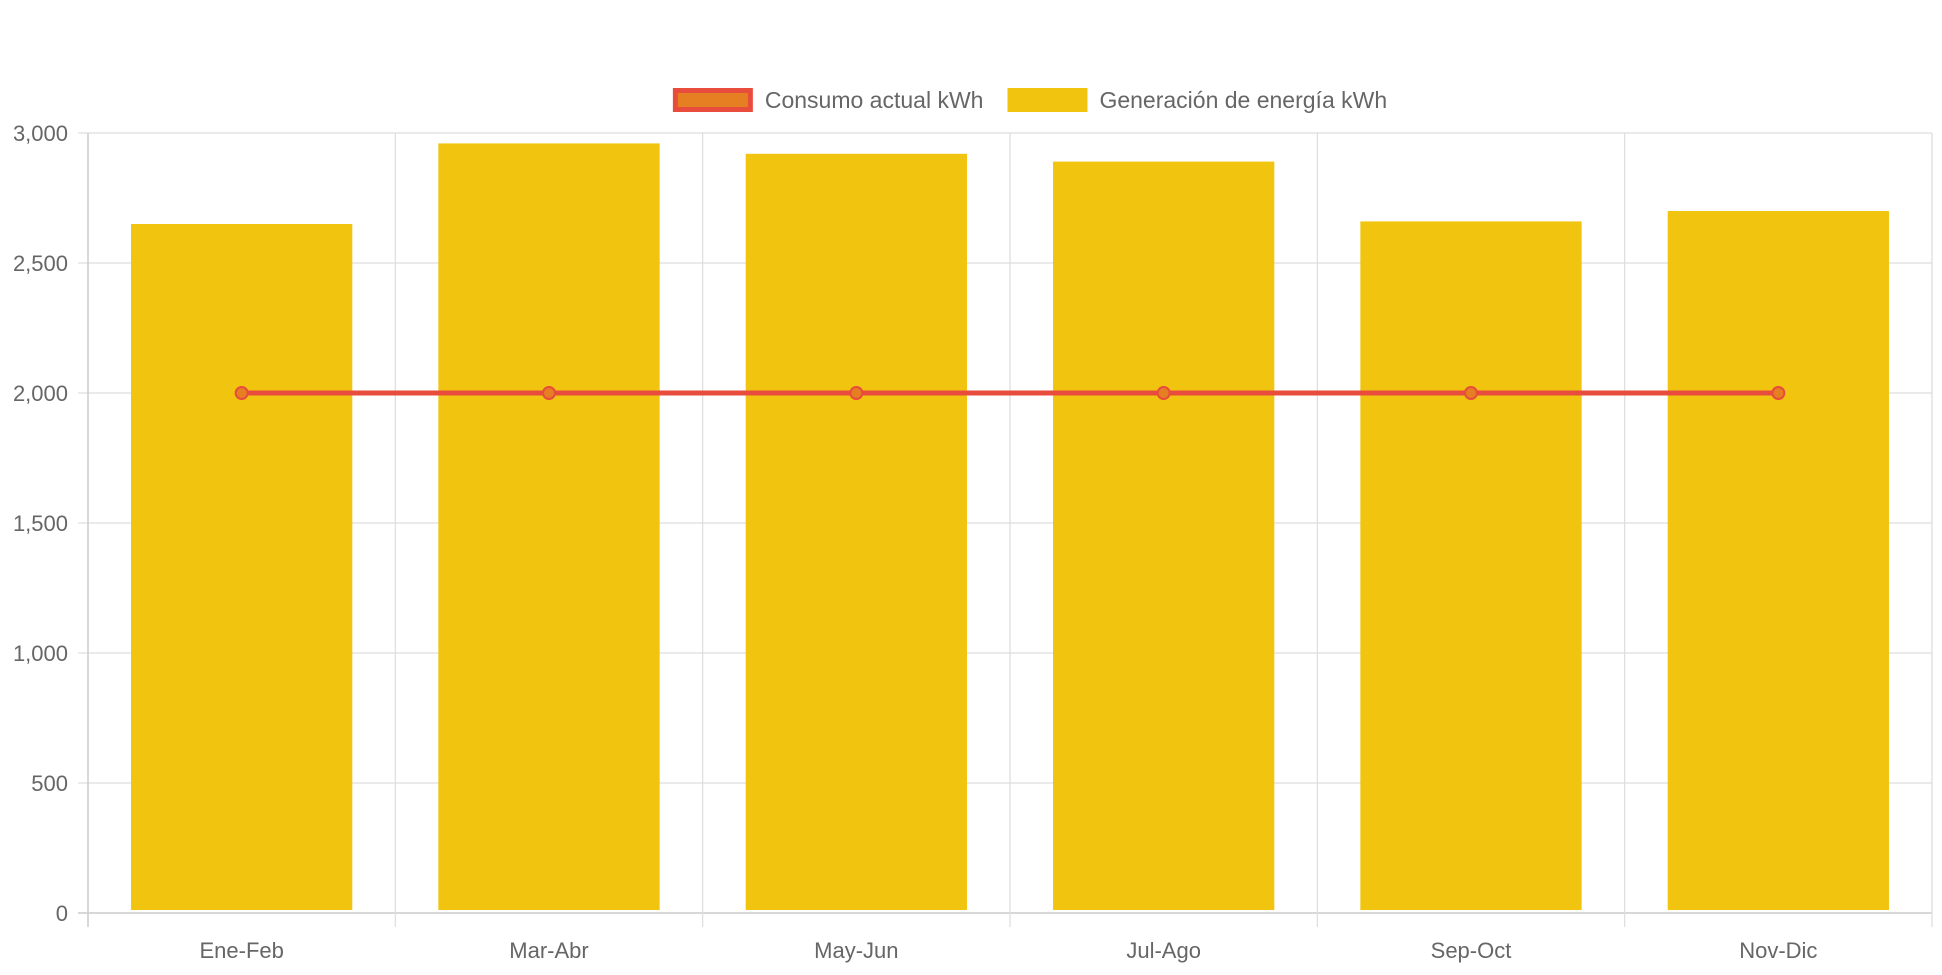 Image resolution: width=1942 pixels, height=975 pixels. Describe the element at coordinates (549, 526) in the screenshot. I see `bar-generacion-mar-abr` at that location.